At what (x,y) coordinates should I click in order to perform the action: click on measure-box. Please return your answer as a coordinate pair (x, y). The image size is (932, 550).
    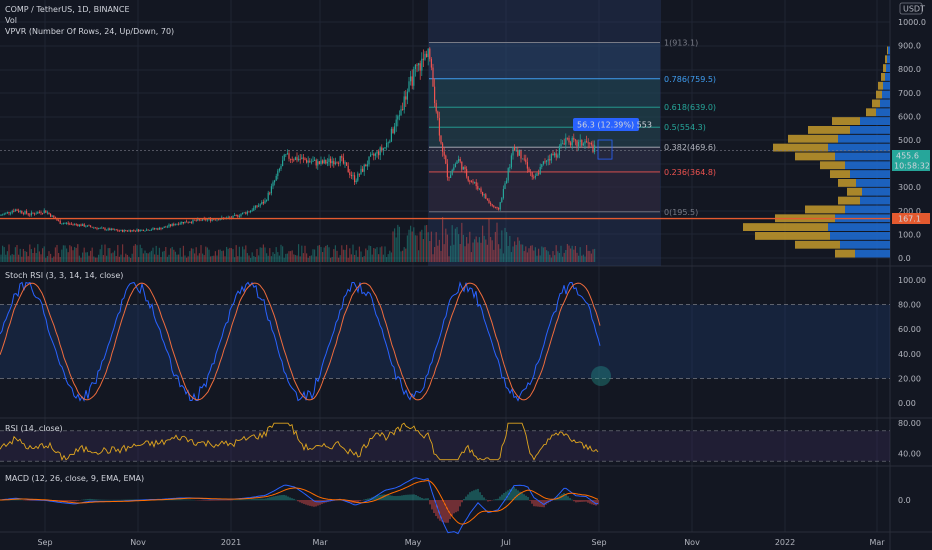
    Looking at the image, I should click on (606, 124).